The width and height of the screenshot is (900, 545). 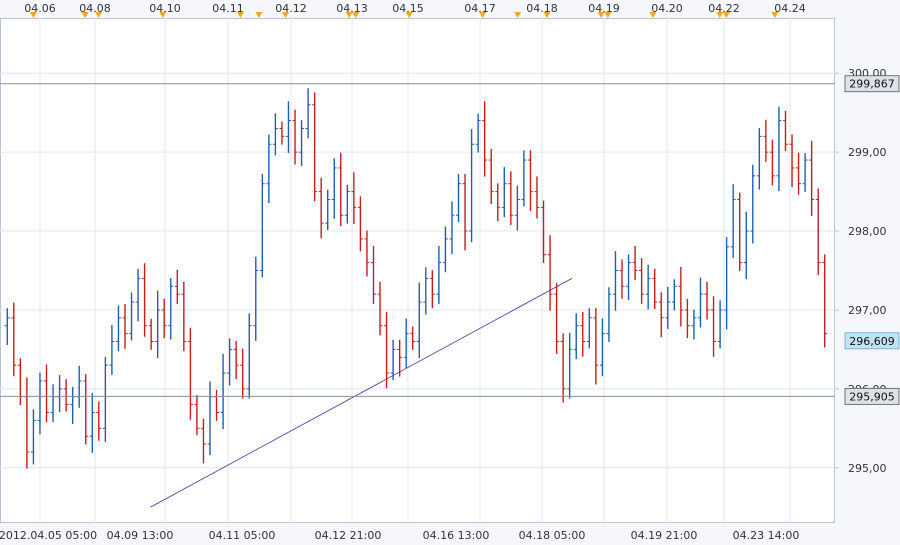 I want to click on top-date-label: 04.17, so click(x=480, y=8).